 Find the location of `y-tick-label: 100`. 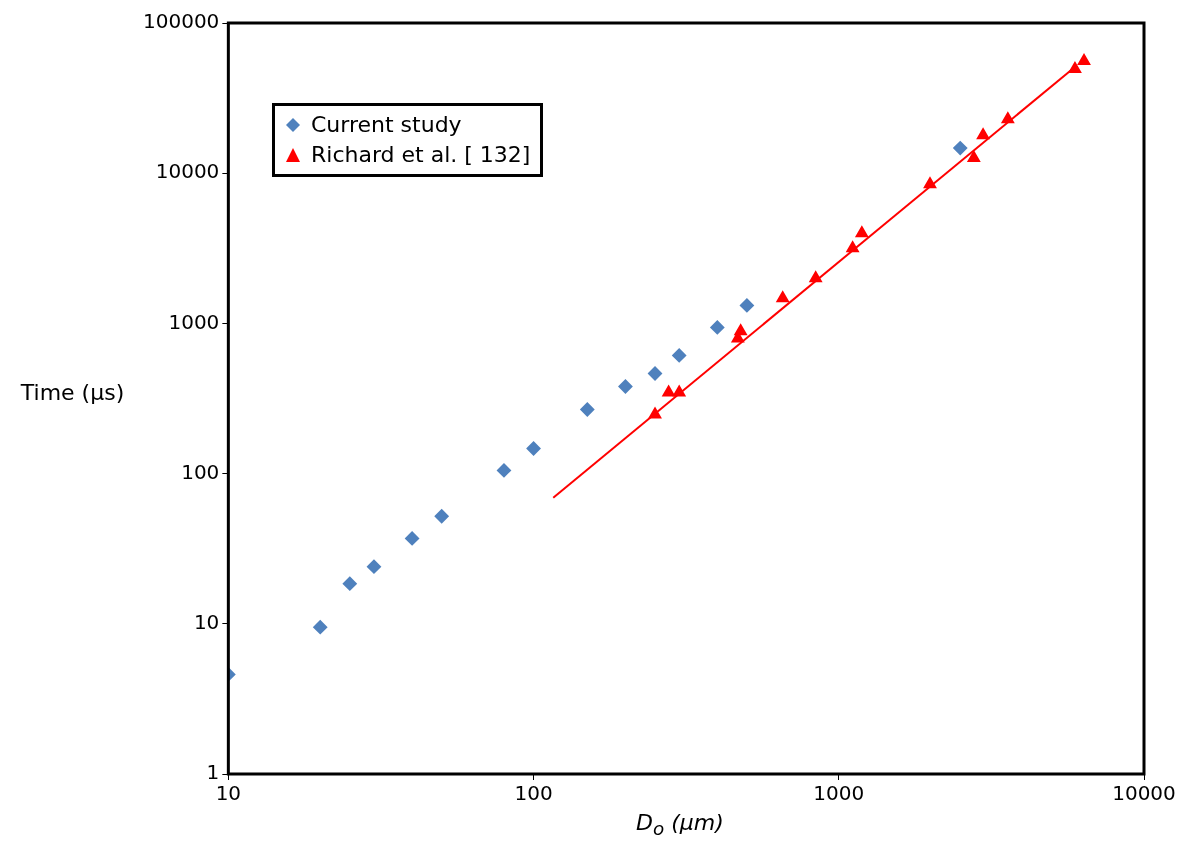

y-tick-label: 100 is located at coordinates (200, 471).